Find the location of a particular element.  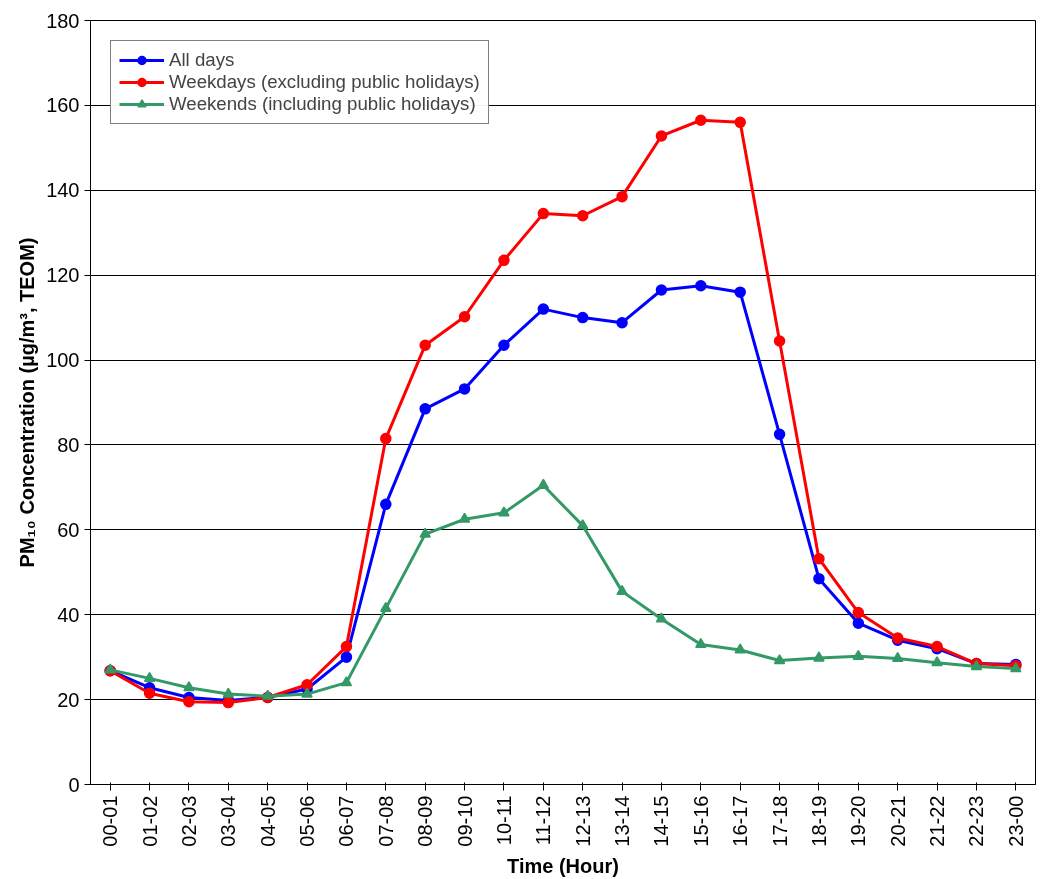

x-tick-label: 12-13 is located at coordinates (582, 821).